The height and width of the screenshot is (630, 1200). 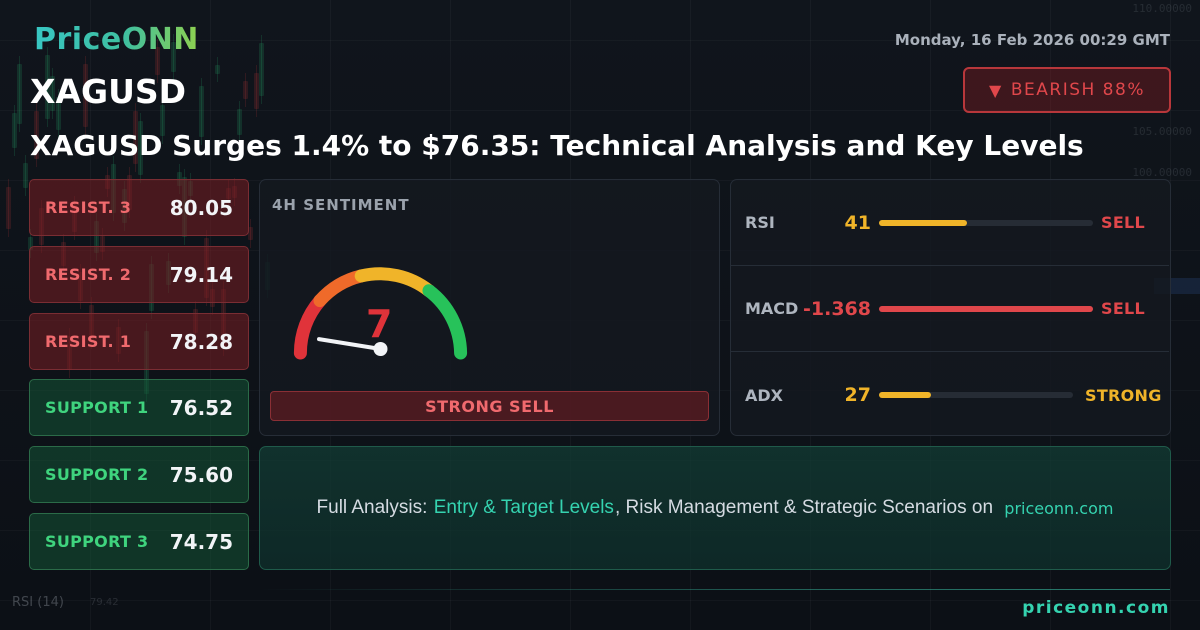 I want to click on indicator-value: -1.368, so click(x=837, y=308).